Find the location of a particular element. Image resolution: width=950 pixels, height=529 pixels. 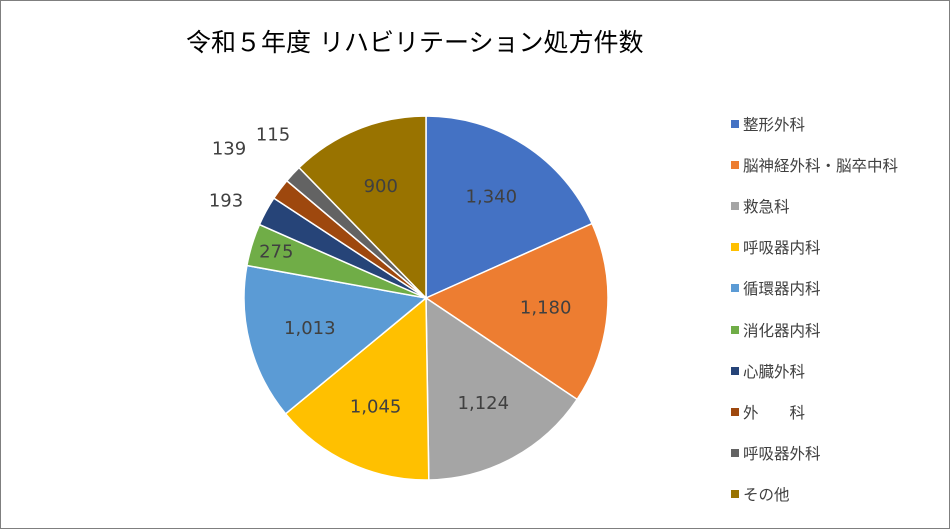

legend-item: 救急科 is located at coordinates (838, 205).